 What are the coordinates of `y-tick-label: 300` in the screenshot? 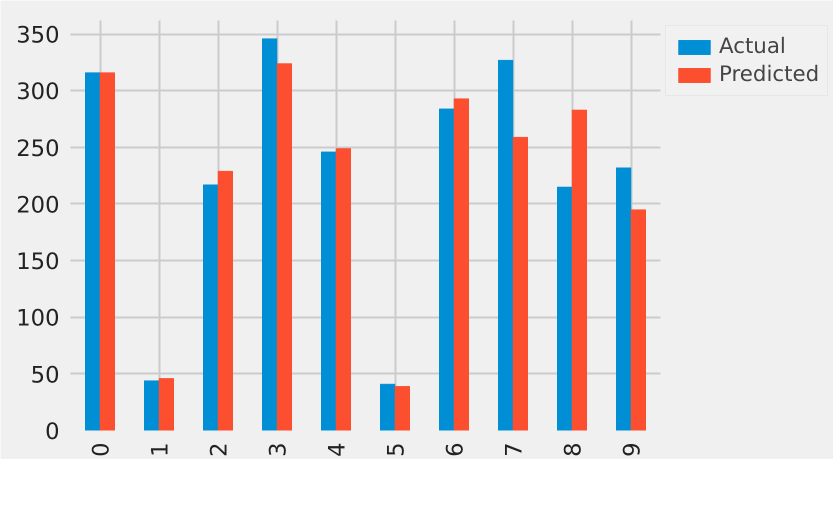 It's located at (38, 92).